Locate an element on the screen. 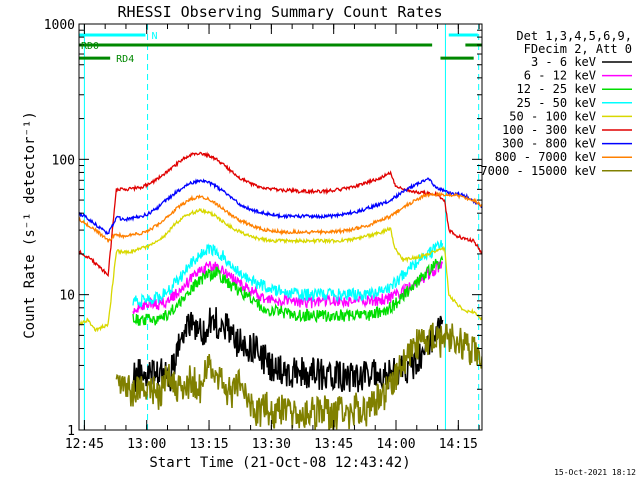  legend-header-line-1: Det 1,3,4,5,6,9, is located at coordinates (574, 36).